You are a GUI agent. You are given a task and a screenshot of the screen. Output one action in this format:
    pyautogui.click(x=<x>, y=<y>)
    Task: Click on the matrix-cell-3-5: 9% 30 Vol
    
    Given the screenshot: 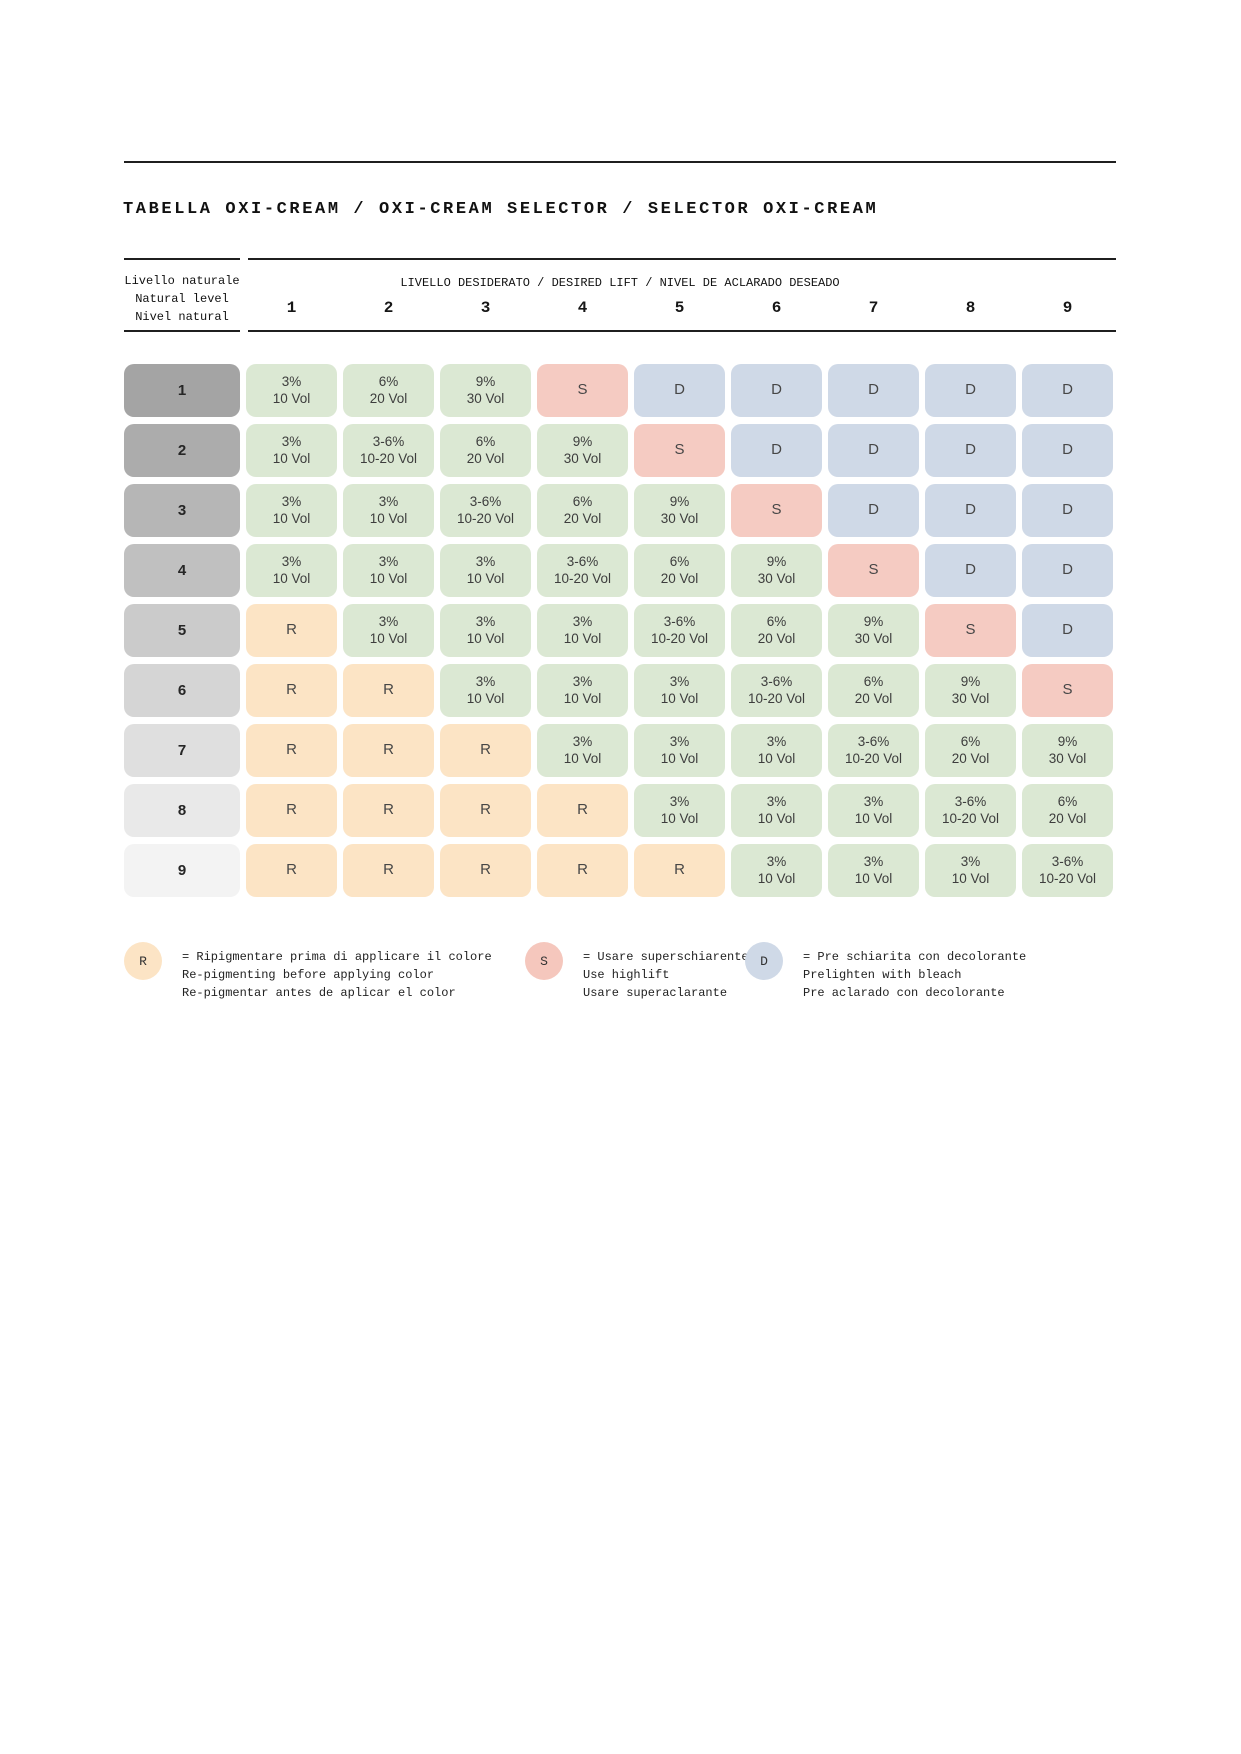 What is the action you would take?
    pyautogui.click(x=679, y=510)
    